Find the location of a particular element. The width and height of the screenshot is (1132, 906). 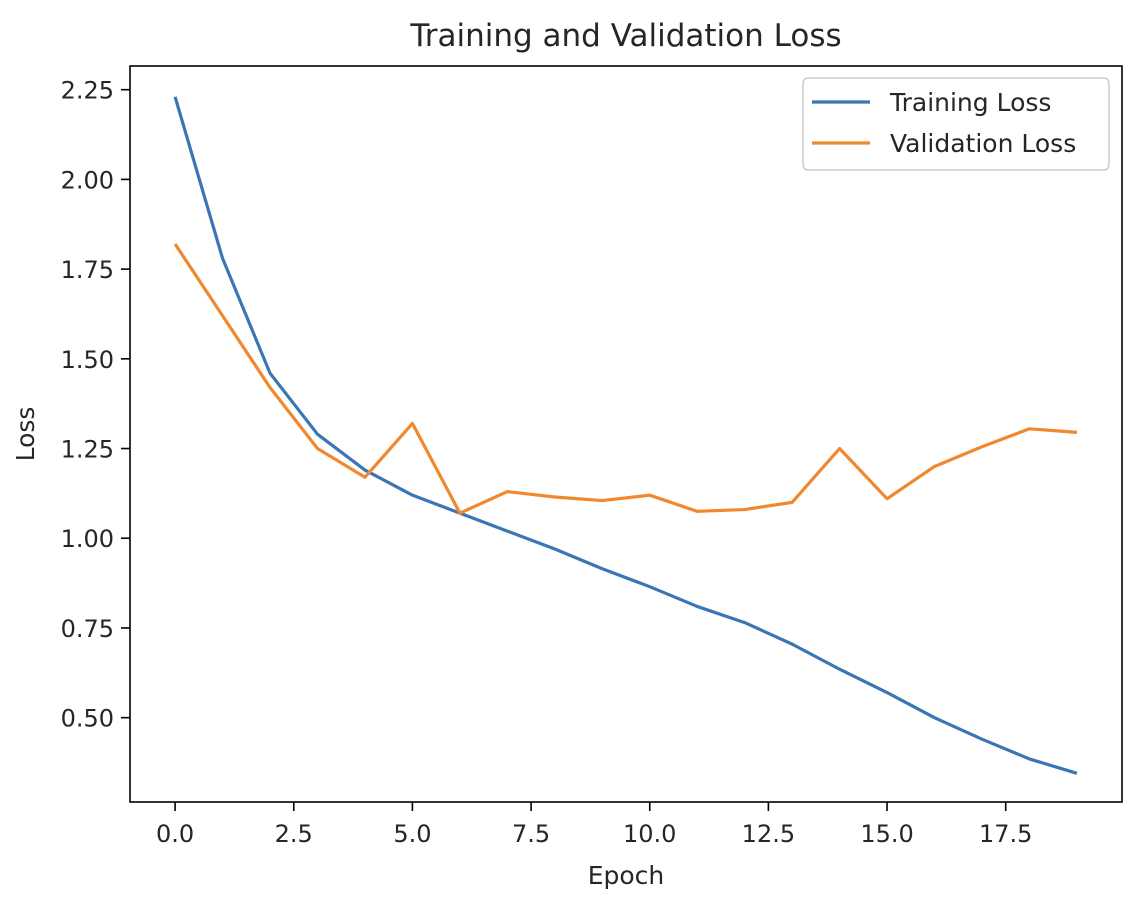

legend-label-training-loss: Training Loss is located at coordinates (970, 102).